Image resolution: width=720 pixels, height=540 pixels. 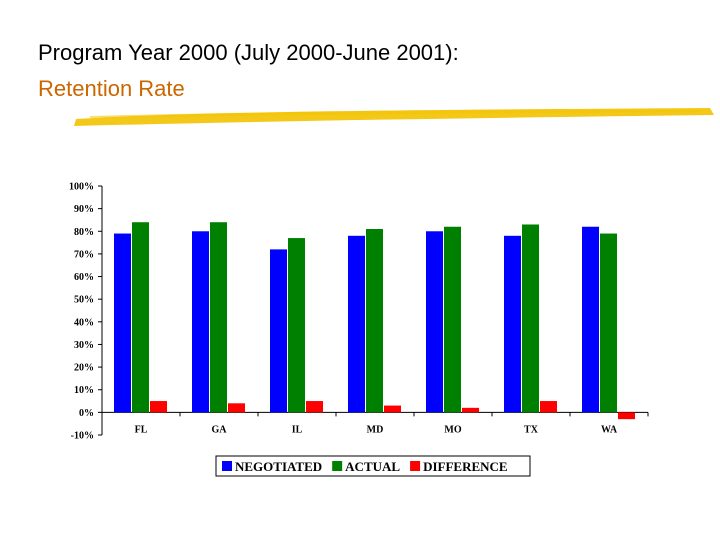 What do you see at coordinates (590, 319) in the screenshot?
I see `bar-negotiated-wa` at bounding box center [590, 319].